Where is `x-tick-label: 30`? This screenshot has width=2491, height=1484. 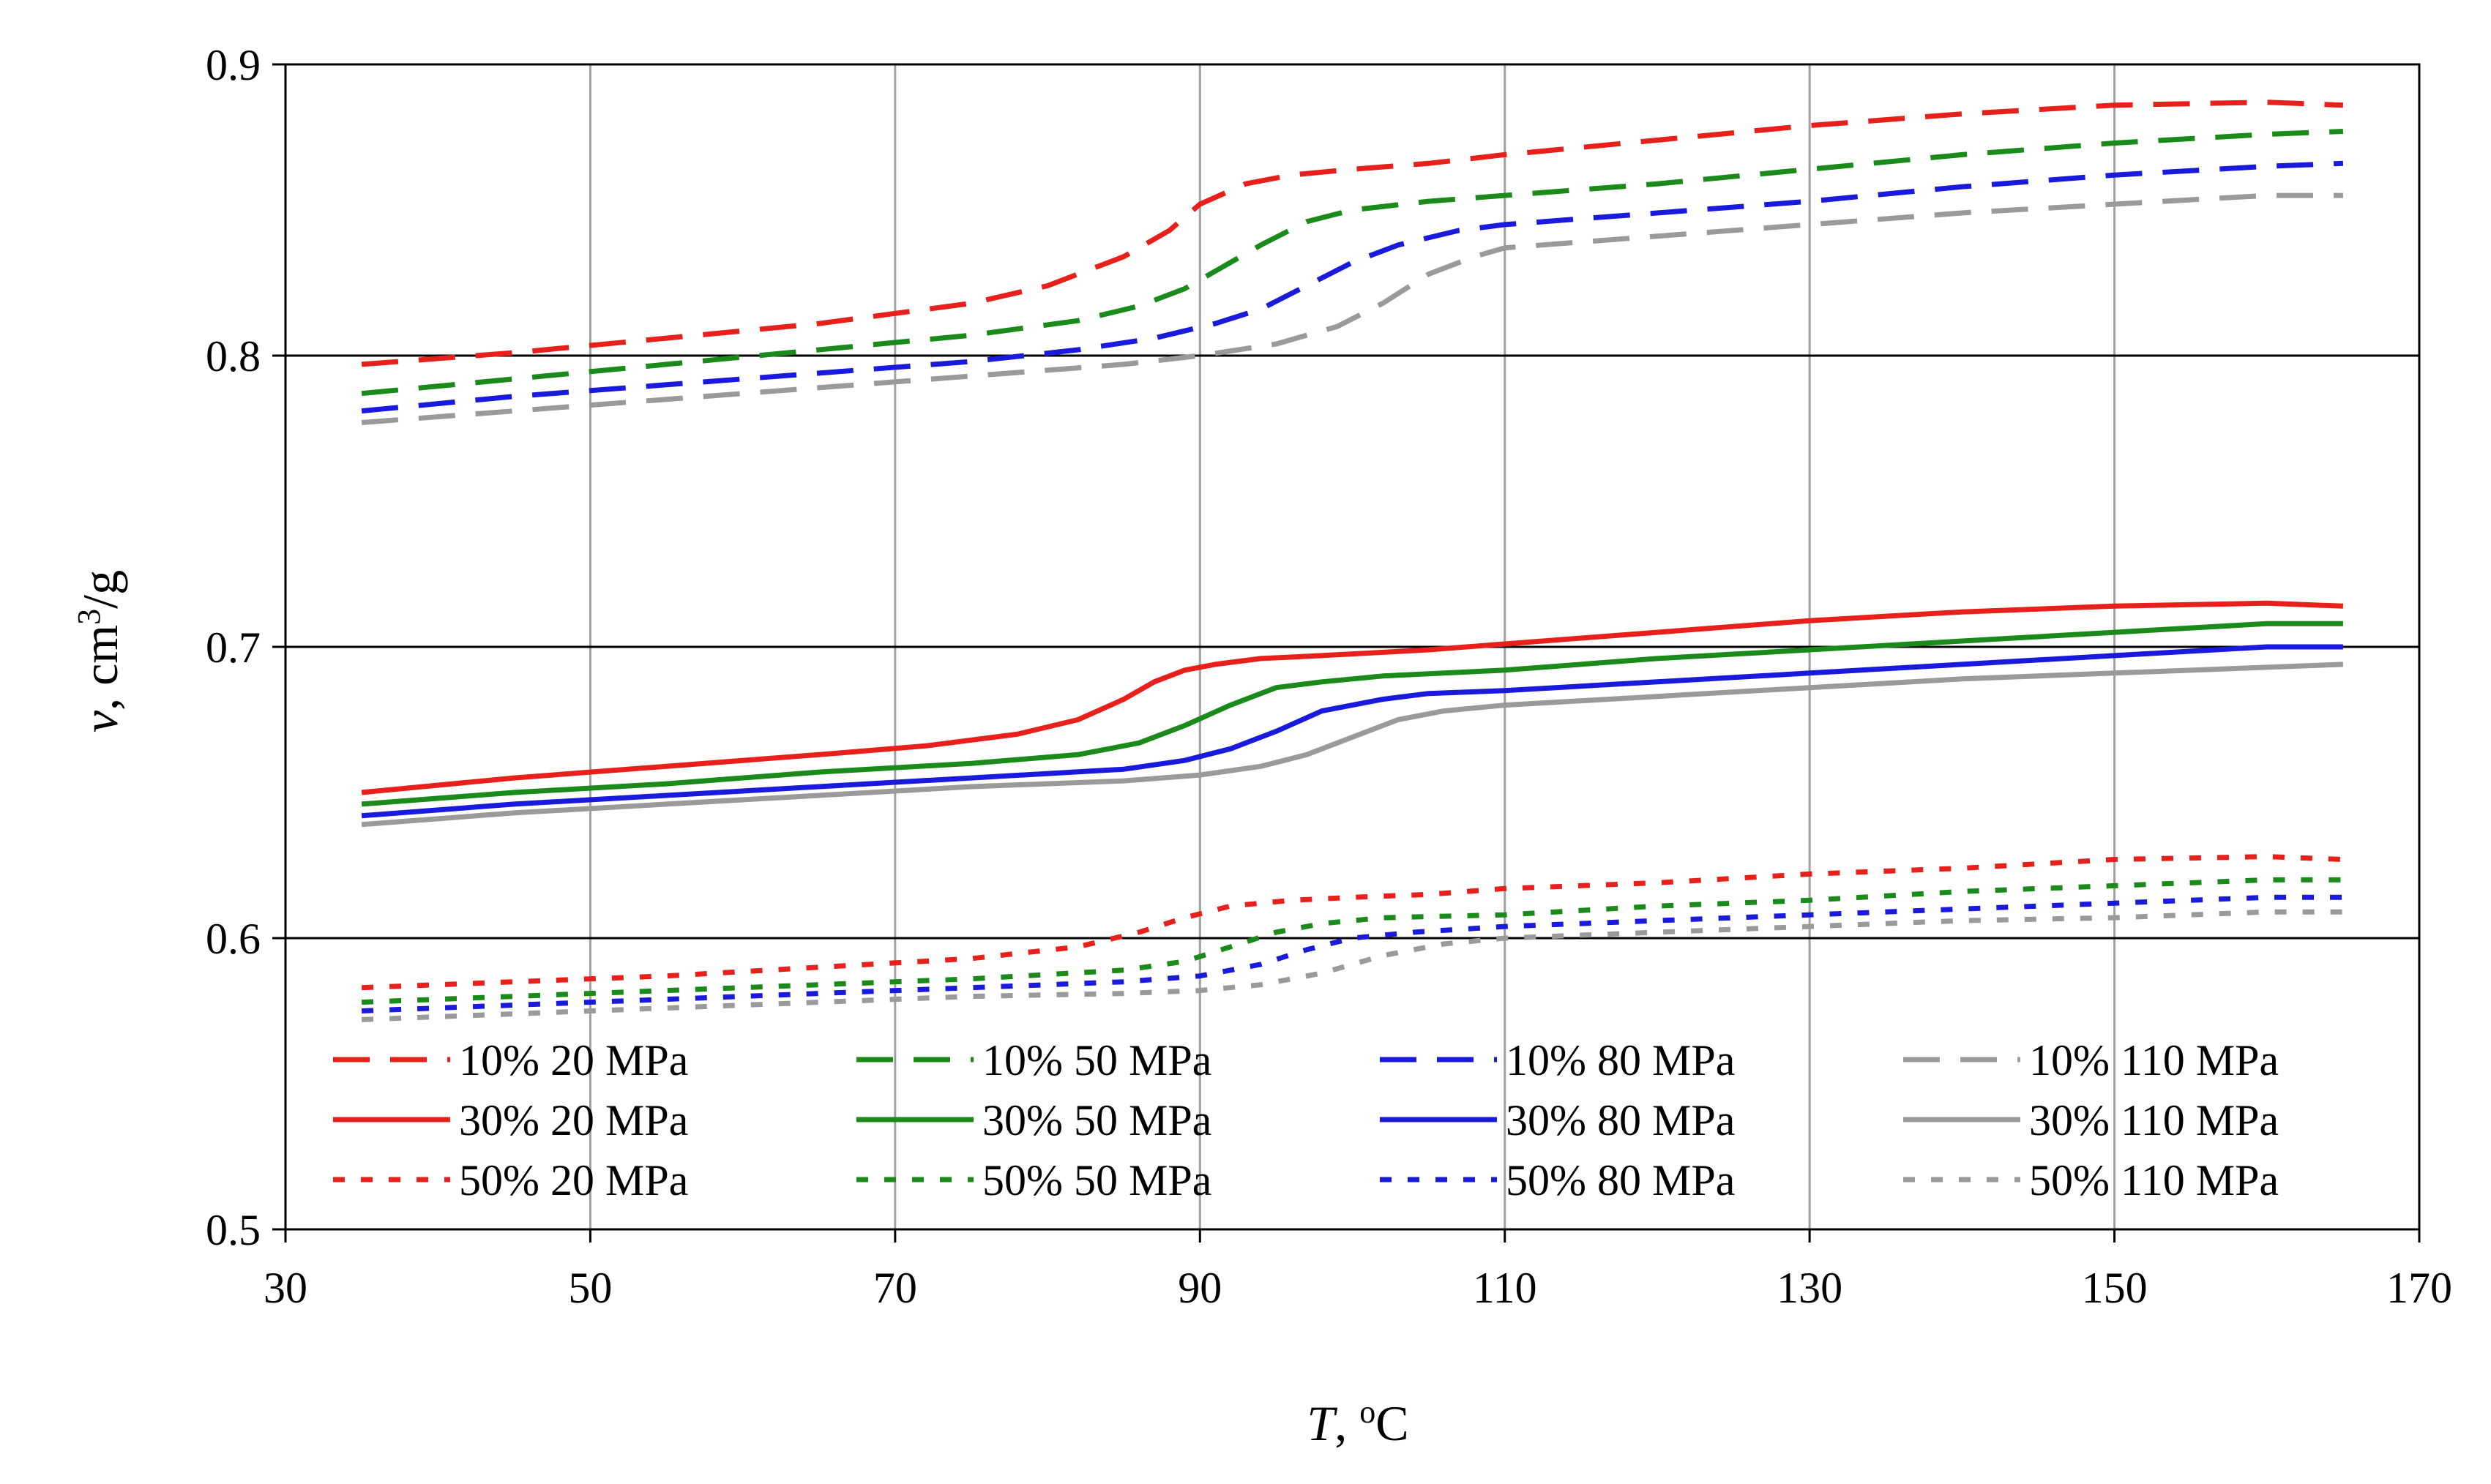 x-tick-label: 30 is located at coordinates (285, 1288).